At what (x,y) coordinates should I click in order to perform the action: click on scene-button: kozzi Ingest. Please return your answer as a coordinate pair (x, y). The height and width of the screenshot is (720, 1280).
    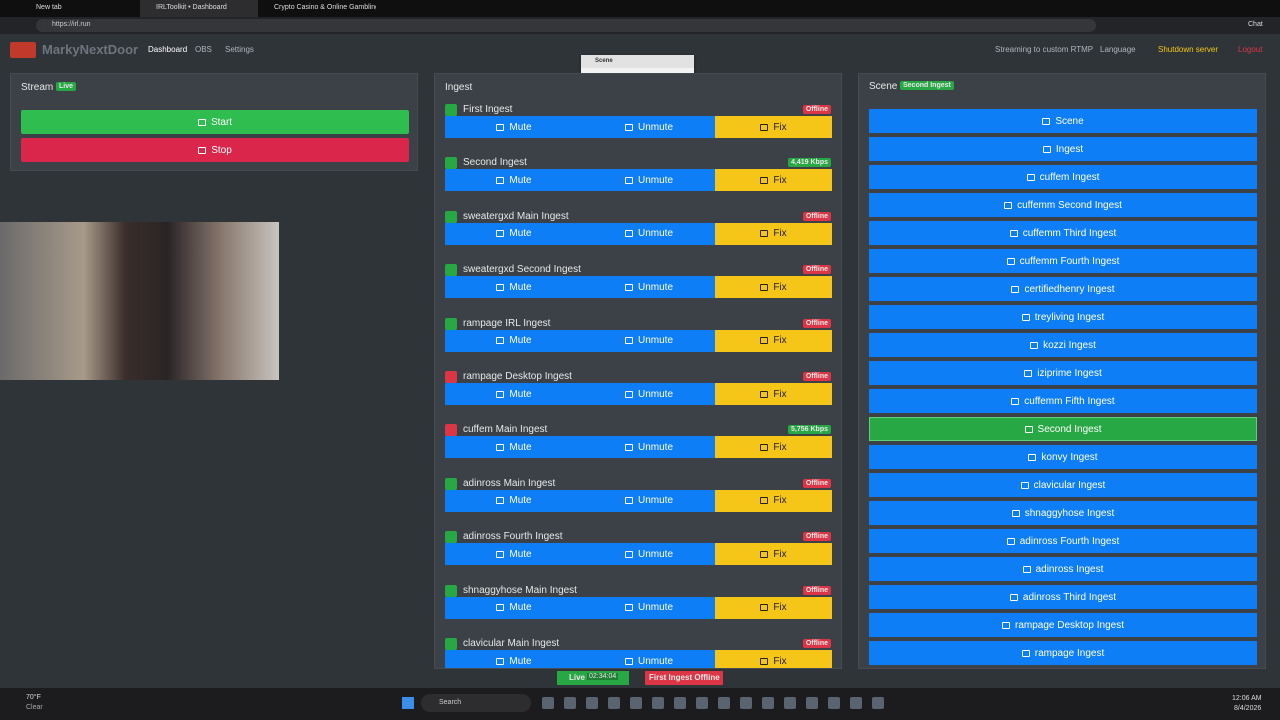
    Looking at the image, I should click on (1063, 345).